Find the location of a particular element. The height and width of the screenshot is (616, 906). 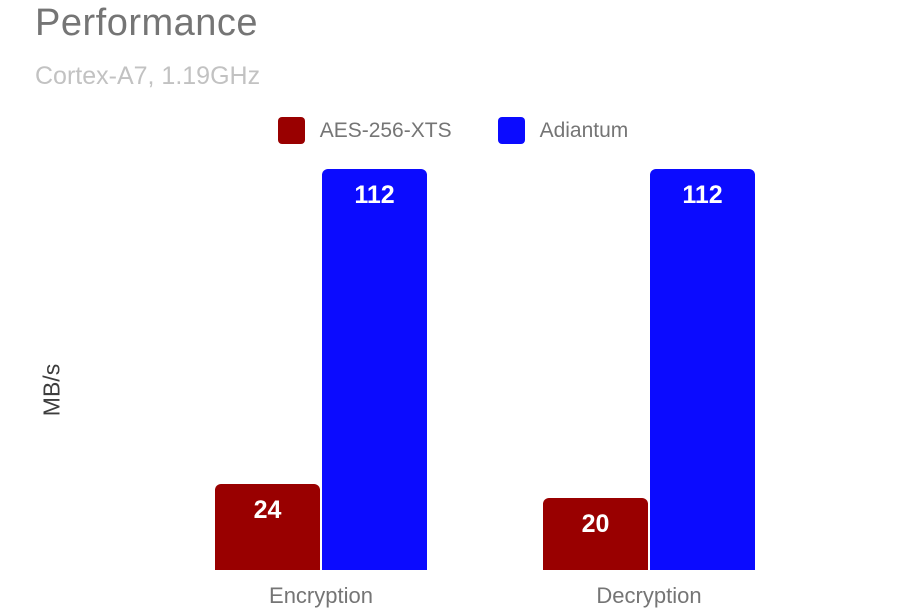

bar-adiantum-decryption: 112 is located at coordinates (702, 369).